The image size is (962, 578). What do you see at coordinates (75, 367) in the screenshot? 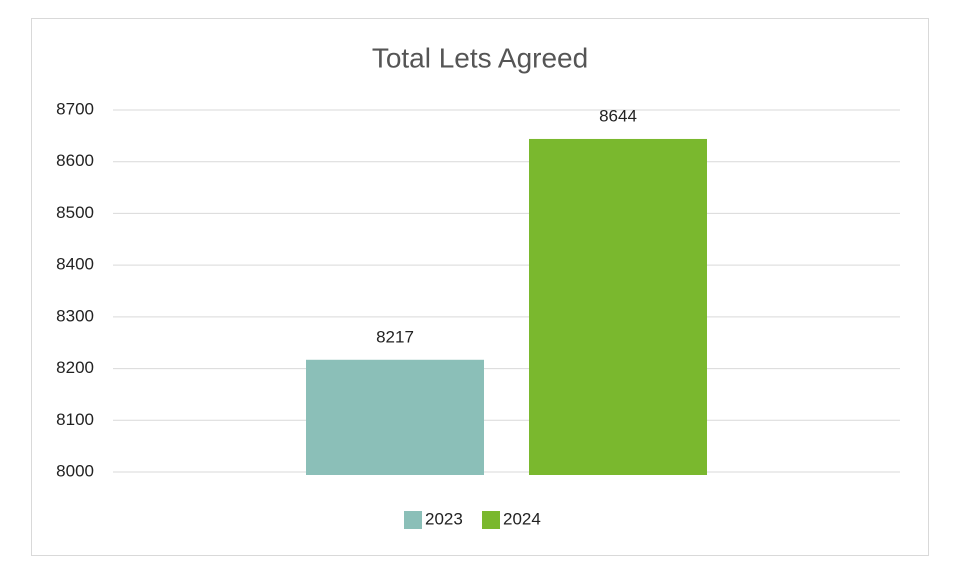
I see `y-tick-label: 8200` at bounding box center [75, 367].